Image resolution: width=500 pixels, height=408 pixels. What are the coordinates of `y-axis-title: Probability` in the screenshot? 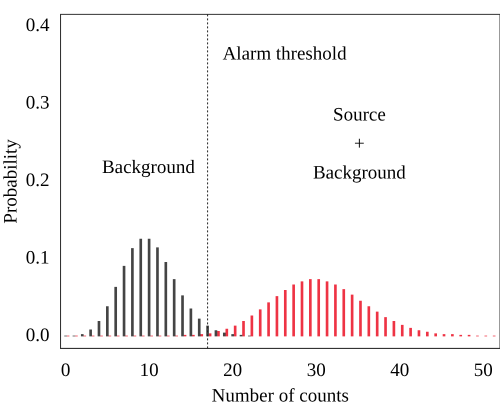 It's located at (11, 181).